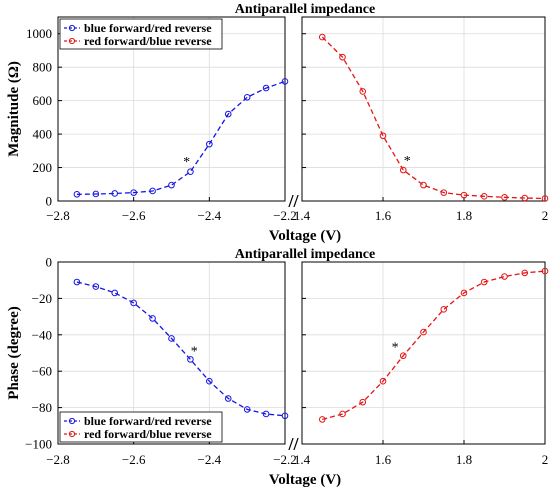 This screenshot has width=550, height=492. What do you see at coordinates (14, 109) in the screenshot?
I see `y-axis-label: Magnitude (Ω)` at bounding box center [14, 109].